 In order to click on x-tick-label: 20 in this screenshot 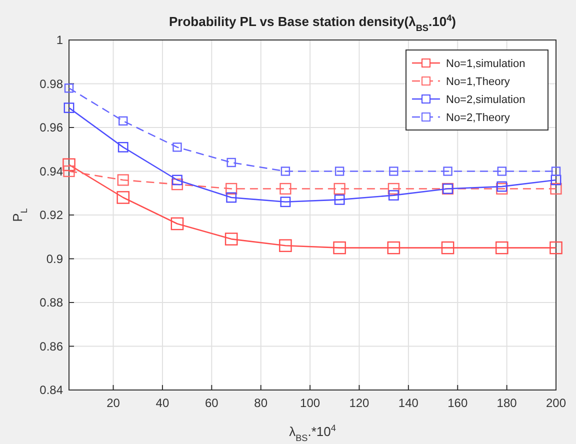, I will do `click(113, 403)`.